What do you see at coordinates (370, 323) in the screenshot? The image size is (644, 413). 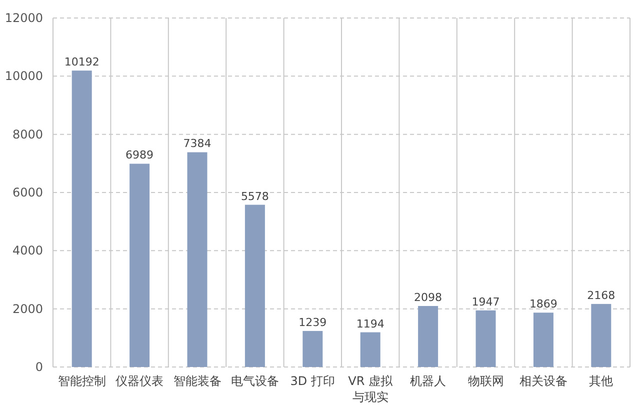 I see `data-label: 1194` at bounding box center [370, 323].